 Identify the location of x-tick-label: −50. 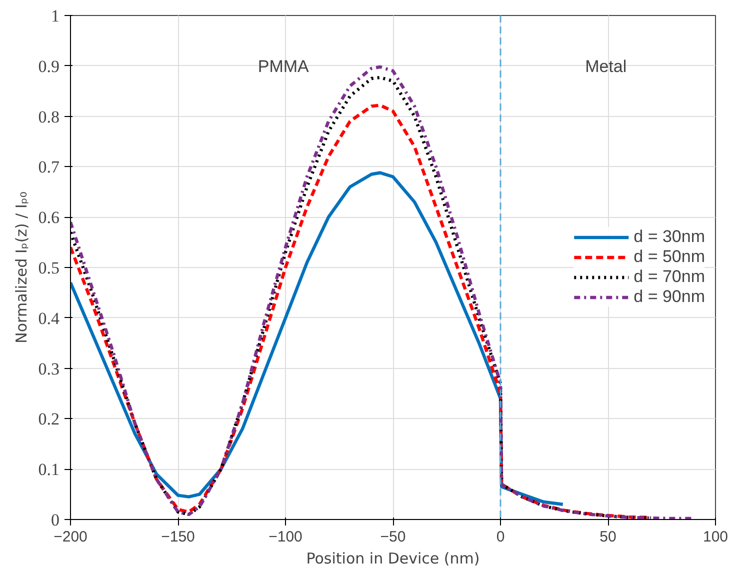
(393, 537).